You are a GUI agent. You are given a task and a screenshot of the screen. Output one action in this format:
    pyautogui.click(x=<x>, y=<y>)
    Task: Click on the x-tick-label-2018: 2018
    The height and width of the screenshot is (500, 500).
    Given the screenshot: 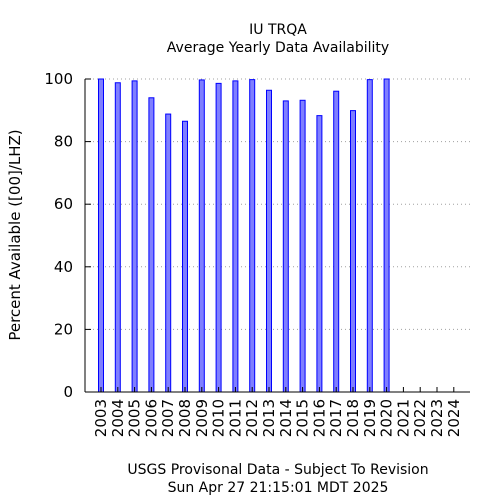 What is the action you would take?
    pyautogui.click(x=353, y=418)
    